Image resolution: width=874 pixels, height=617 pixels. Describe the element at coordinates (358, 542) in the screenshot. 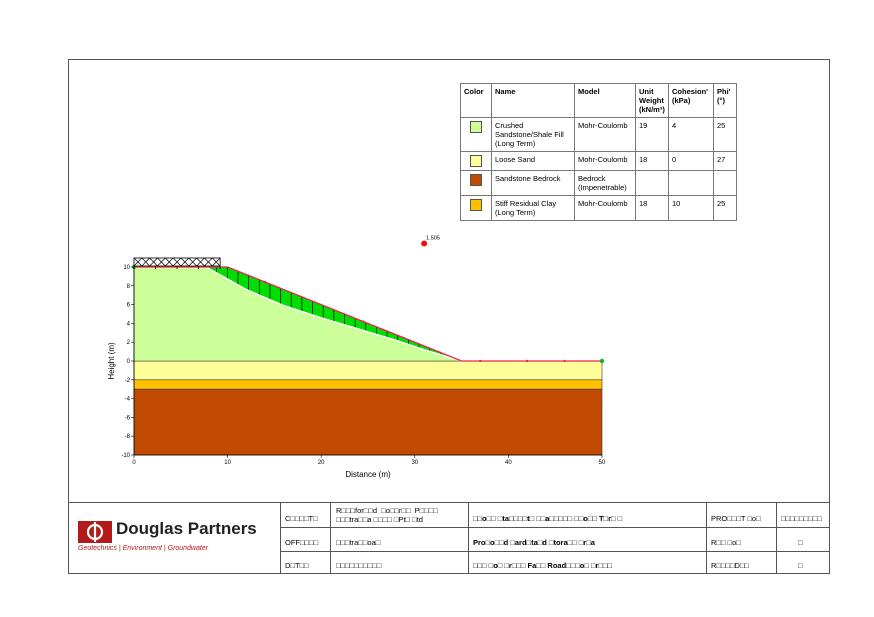

I see `office-value: □□□tra□□oa□` at that location.